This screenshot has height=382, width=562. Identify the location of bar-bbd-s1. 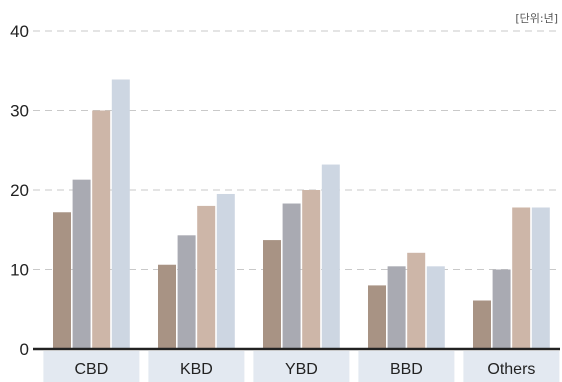
(377, 317).